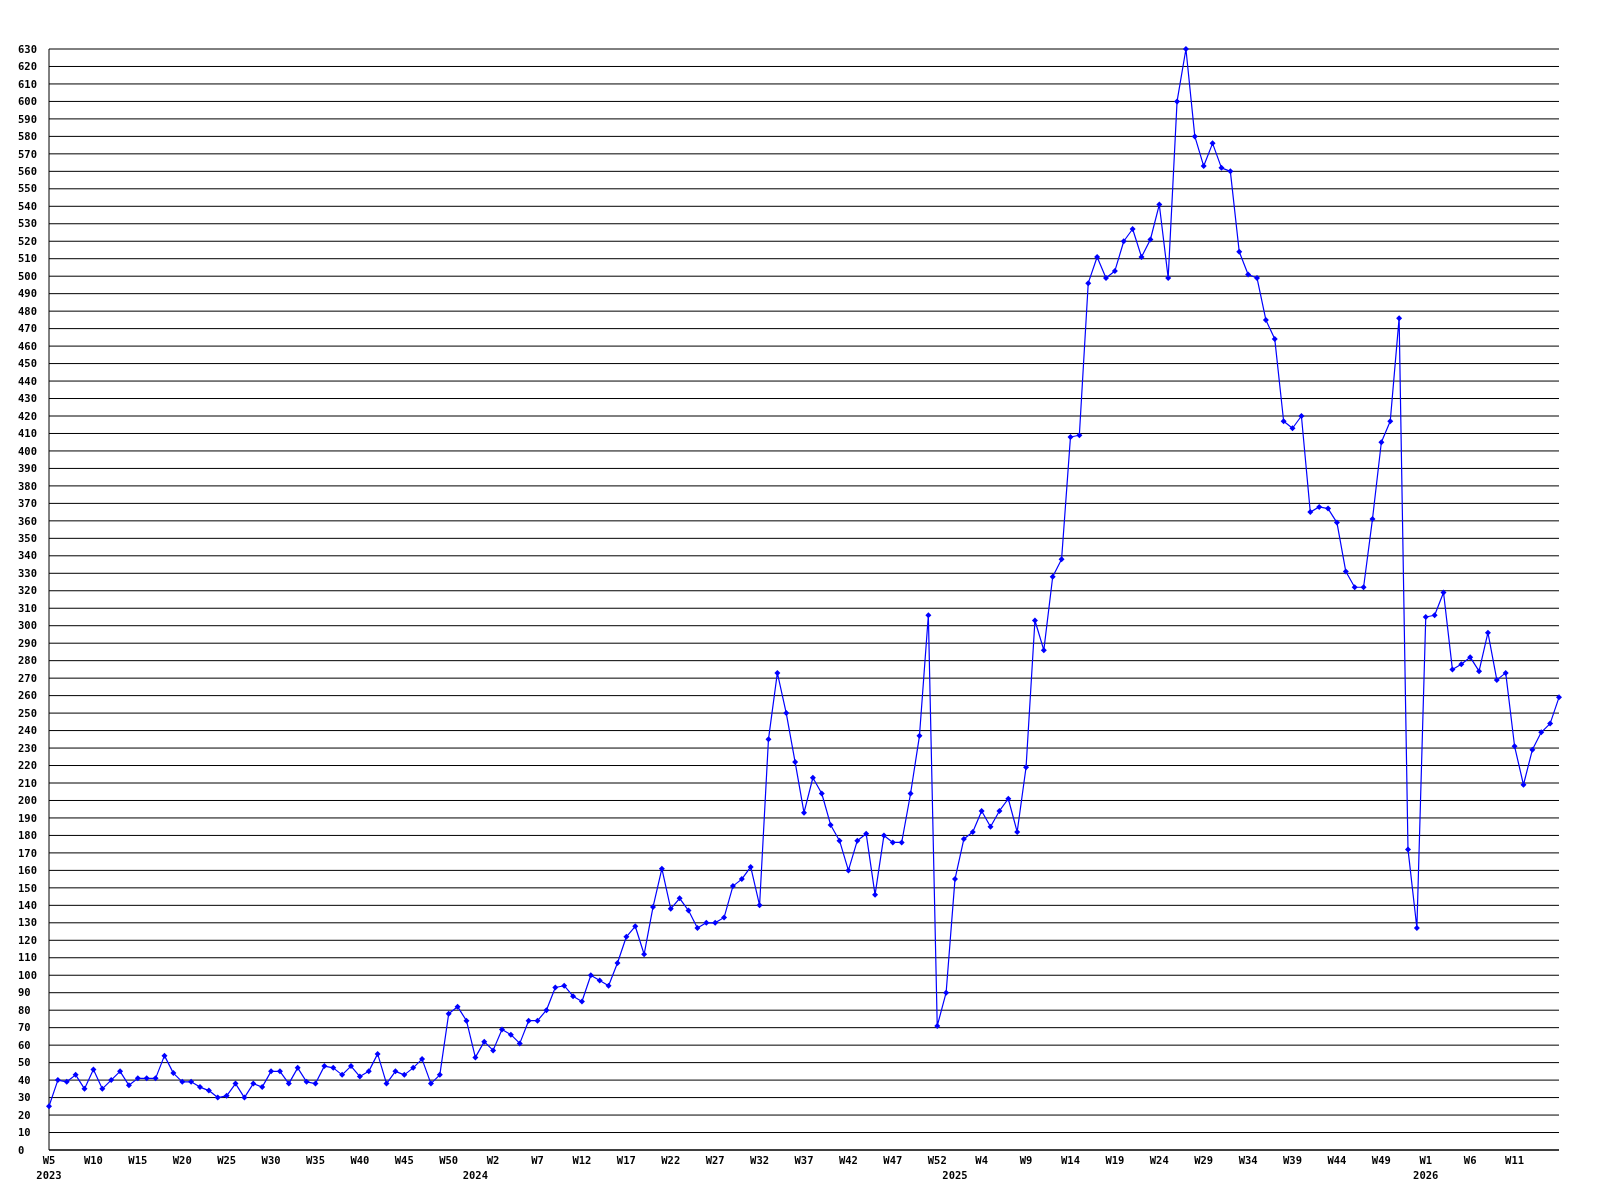 The width and height of the screenshot is (1600, 1200). What do you see at coordinates (715, 1160) in the screenshot?
I see `x-tick-label: W27` at bounding box center [715, 1160].